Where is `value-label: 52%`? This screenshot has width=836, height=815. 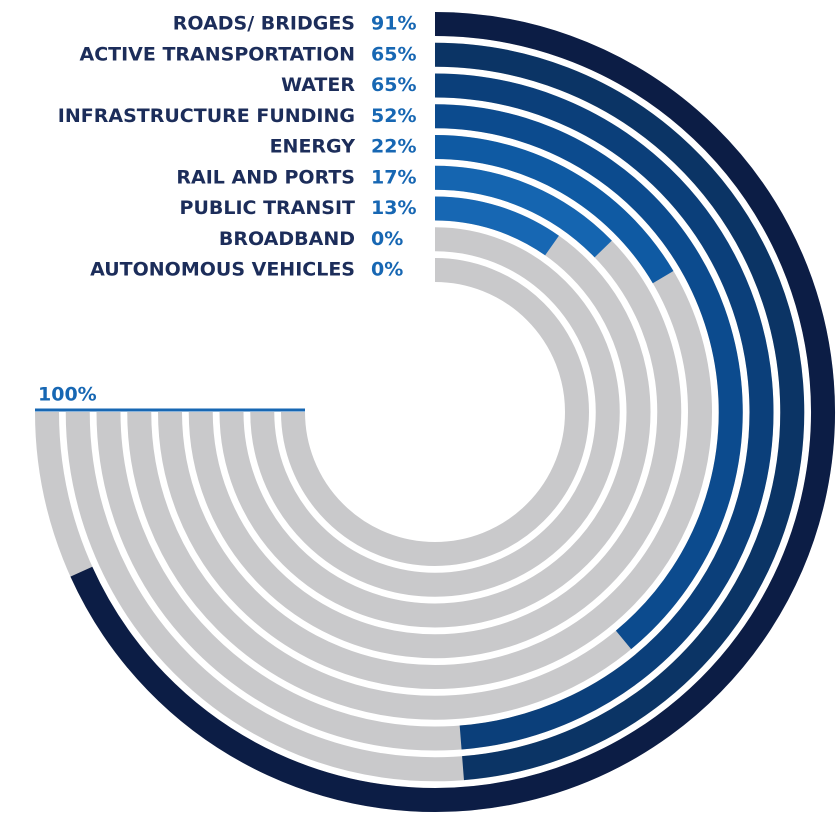
value-label: 52% is located at coordinates (393, 116).